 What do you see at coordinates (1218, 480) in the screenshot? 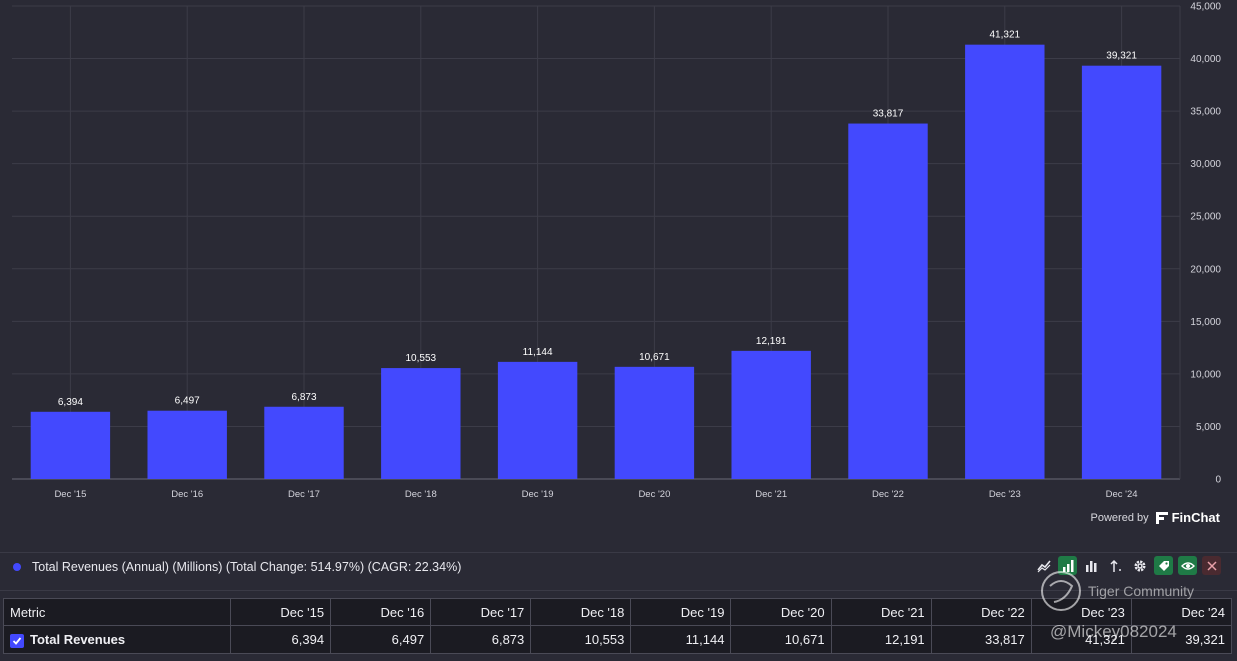
I see `y-tick-label: 0` at bounding box center [1218, 480].